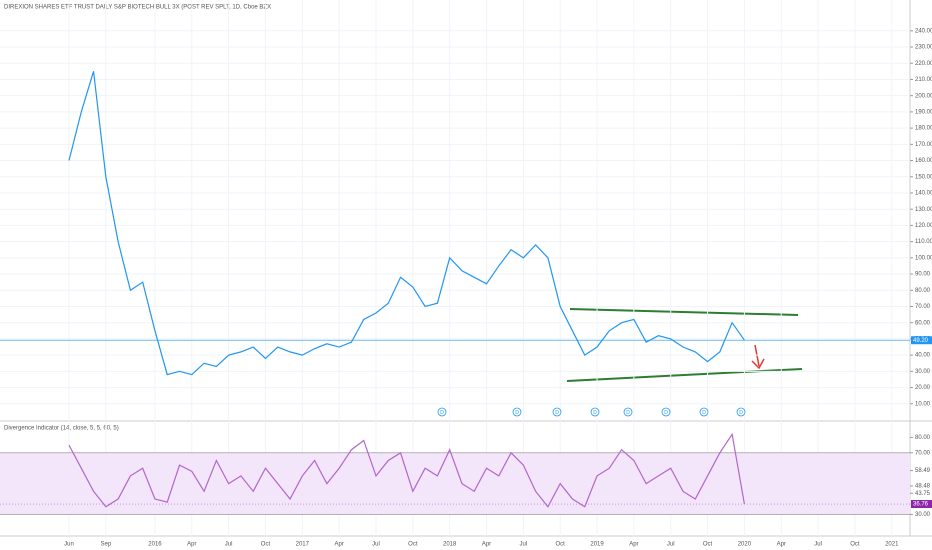 The height and width of the screenshot is (550, 932). Describe the element at coordinates (406, 470) in the screenshot. I see `data-line` at that location.